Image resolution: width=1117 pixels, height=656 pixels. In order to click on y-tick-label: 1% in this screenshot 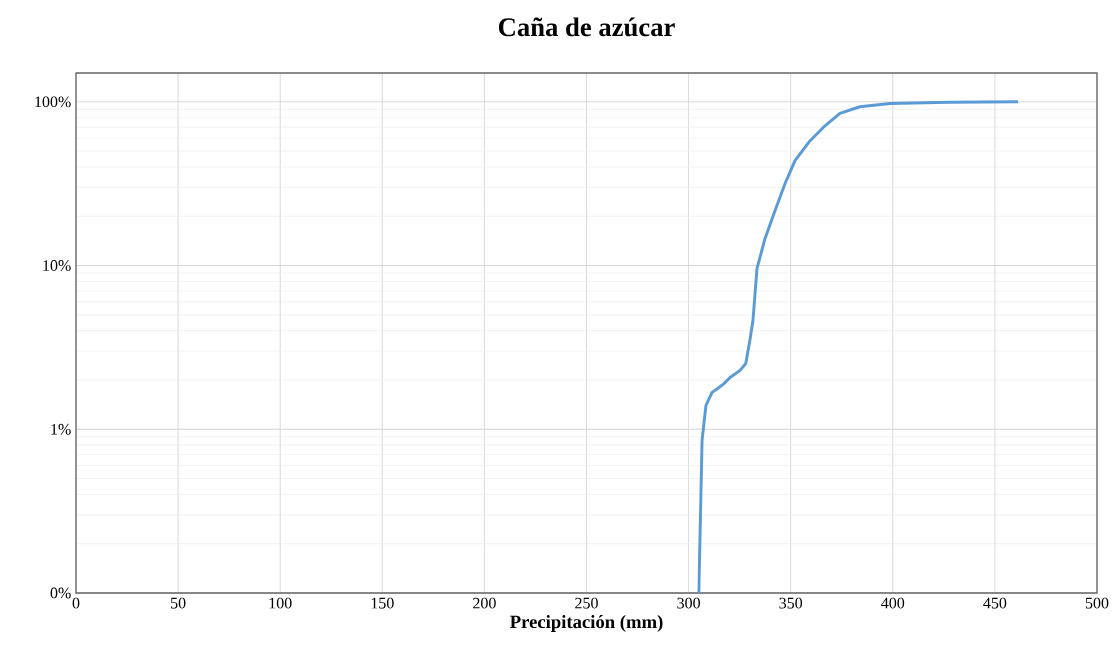, I will do `click(61, 429)`.